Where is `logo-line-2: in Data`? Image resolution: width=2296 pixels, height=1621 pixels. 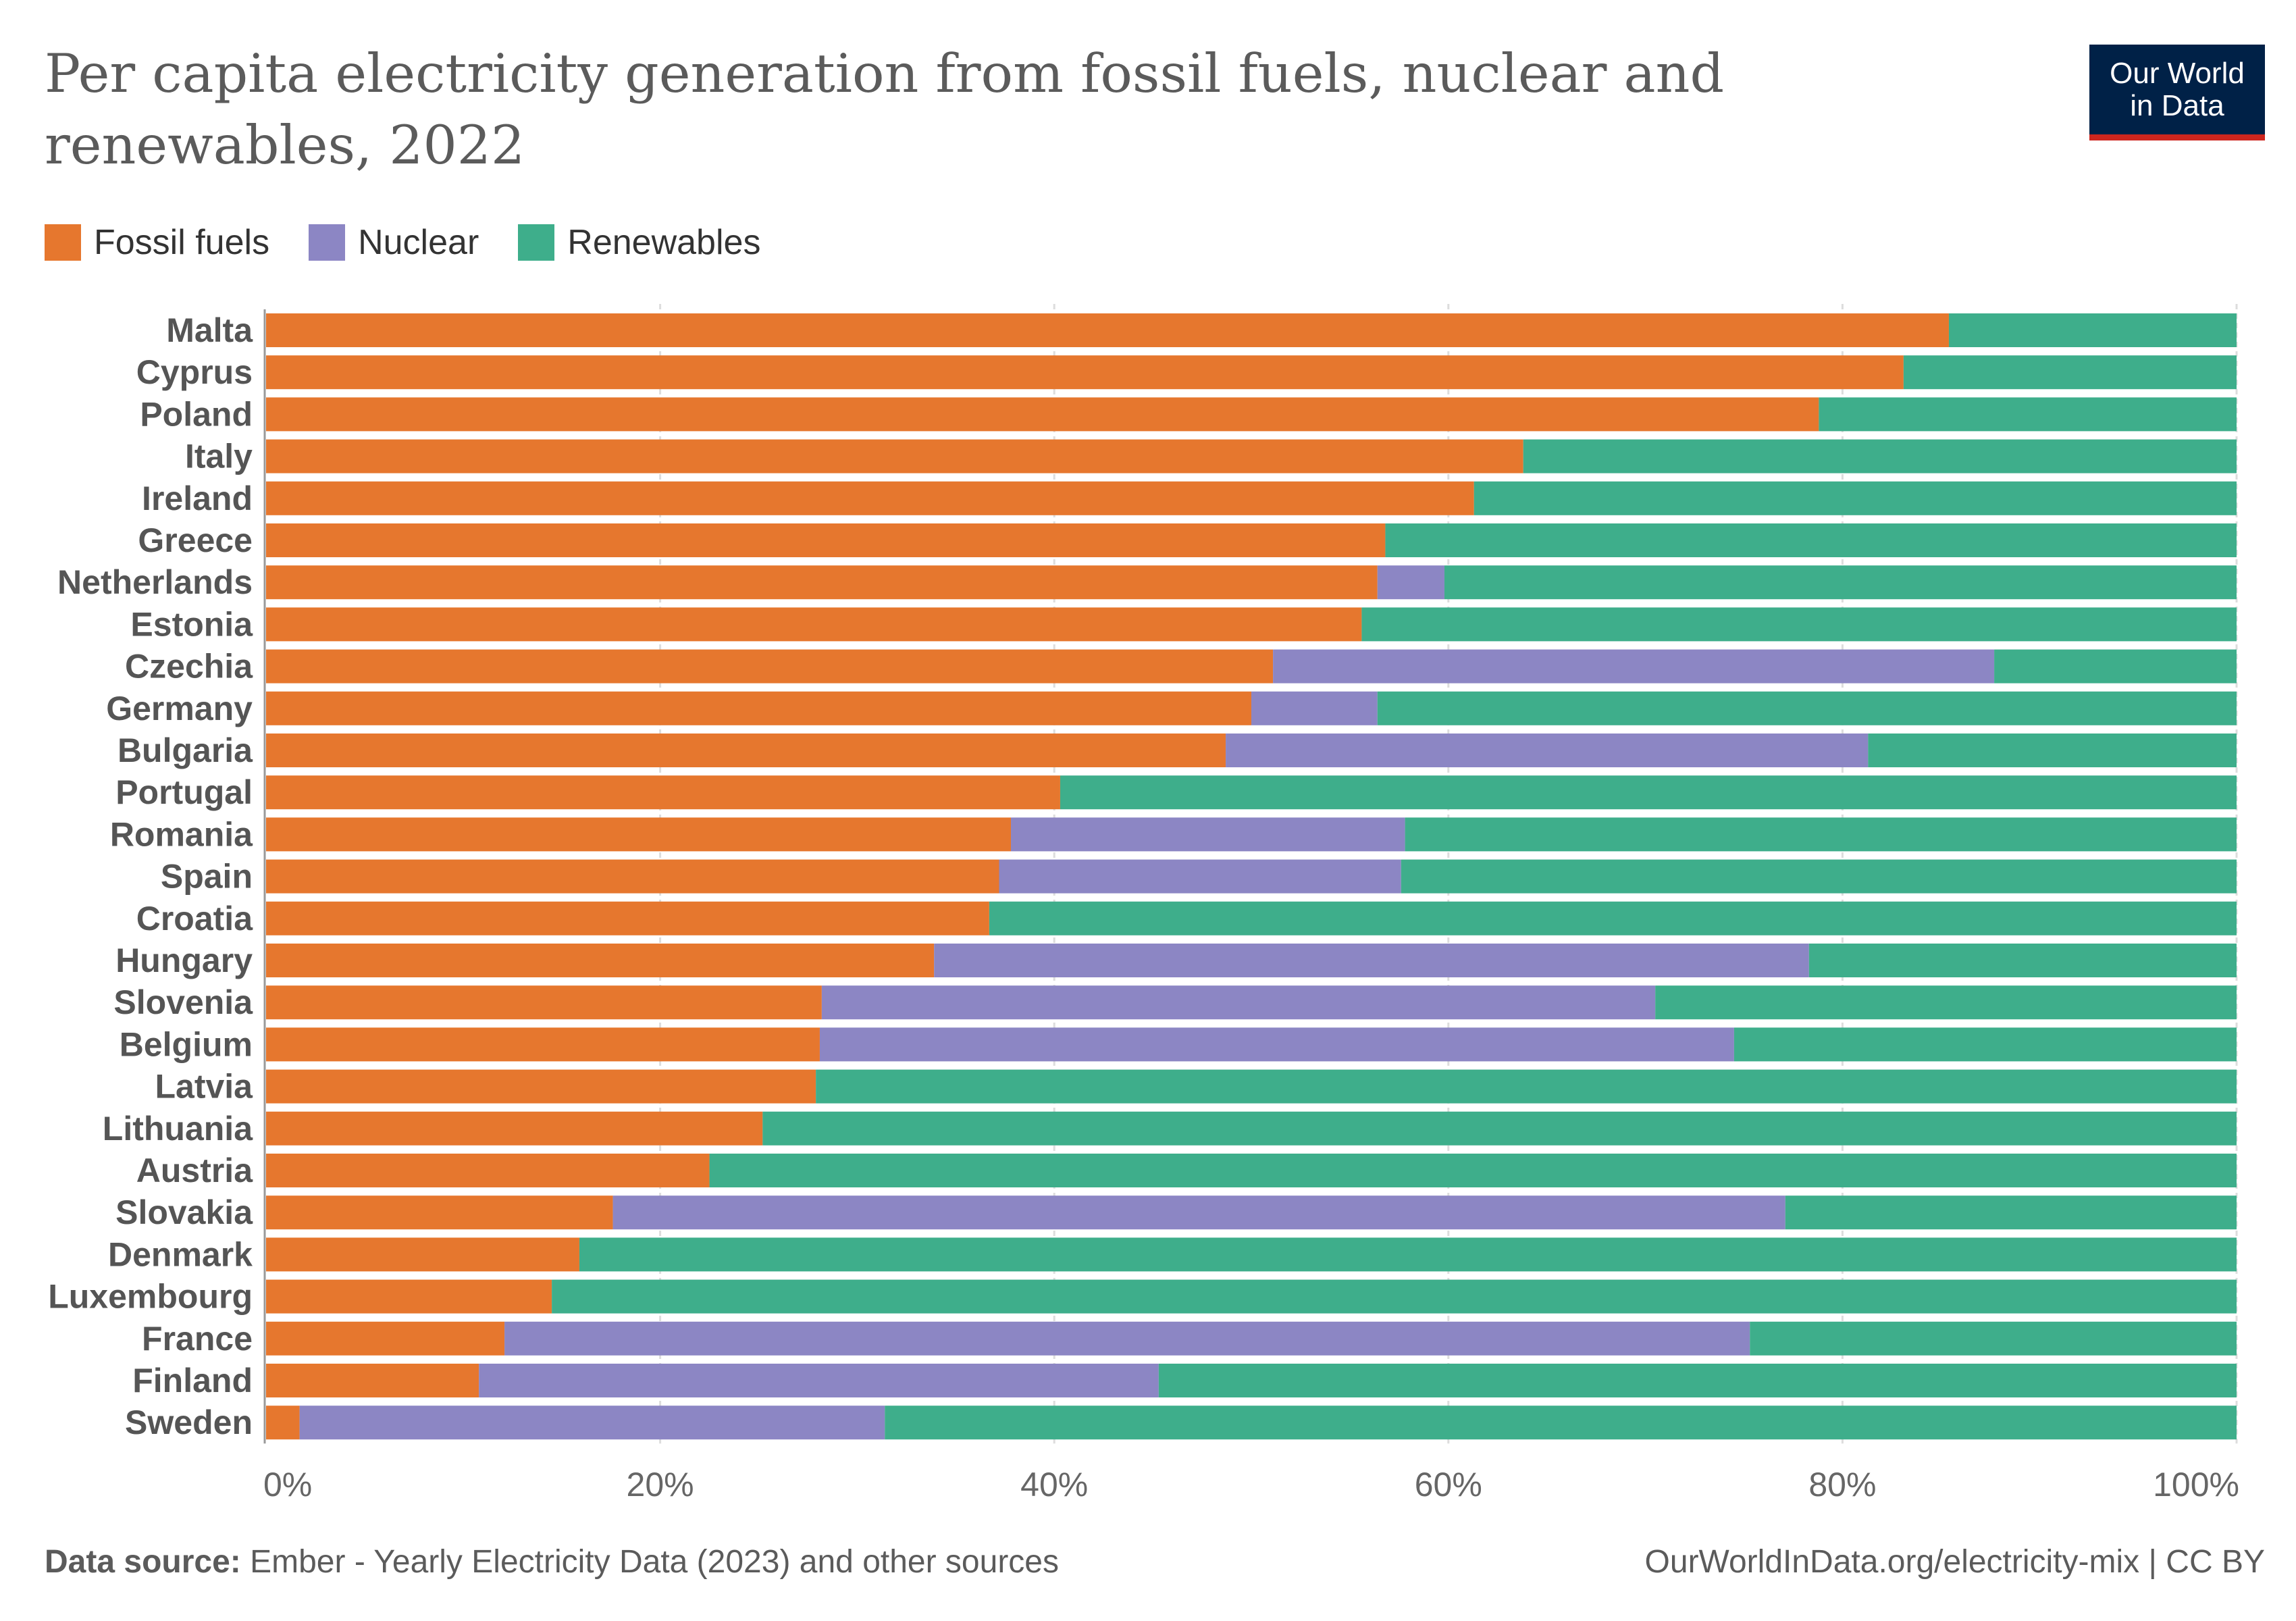
logo-line-2: in Data is located at coordinates (2177, 105).